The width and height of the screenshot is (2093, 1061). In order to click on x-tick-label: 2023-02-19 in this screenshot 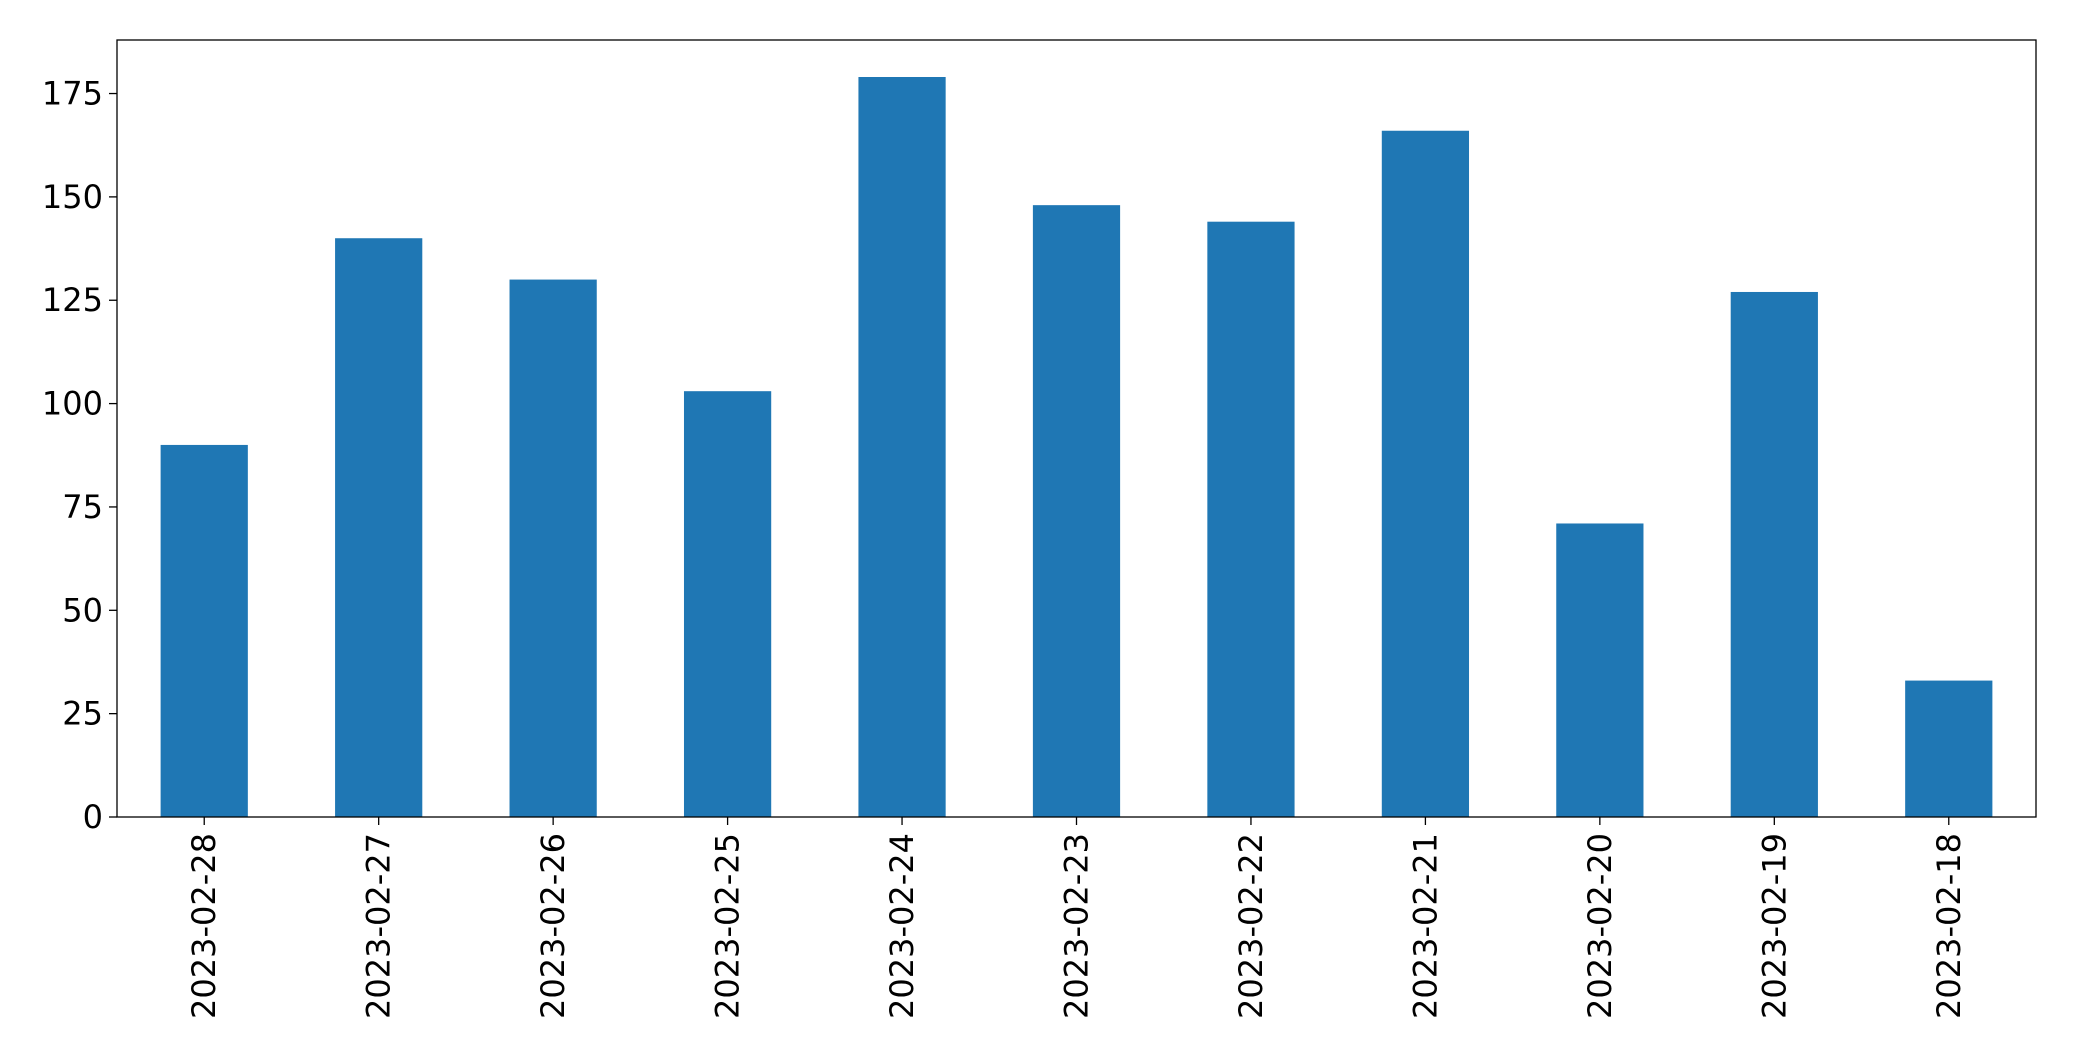, I will do `click(1774, 926)`.